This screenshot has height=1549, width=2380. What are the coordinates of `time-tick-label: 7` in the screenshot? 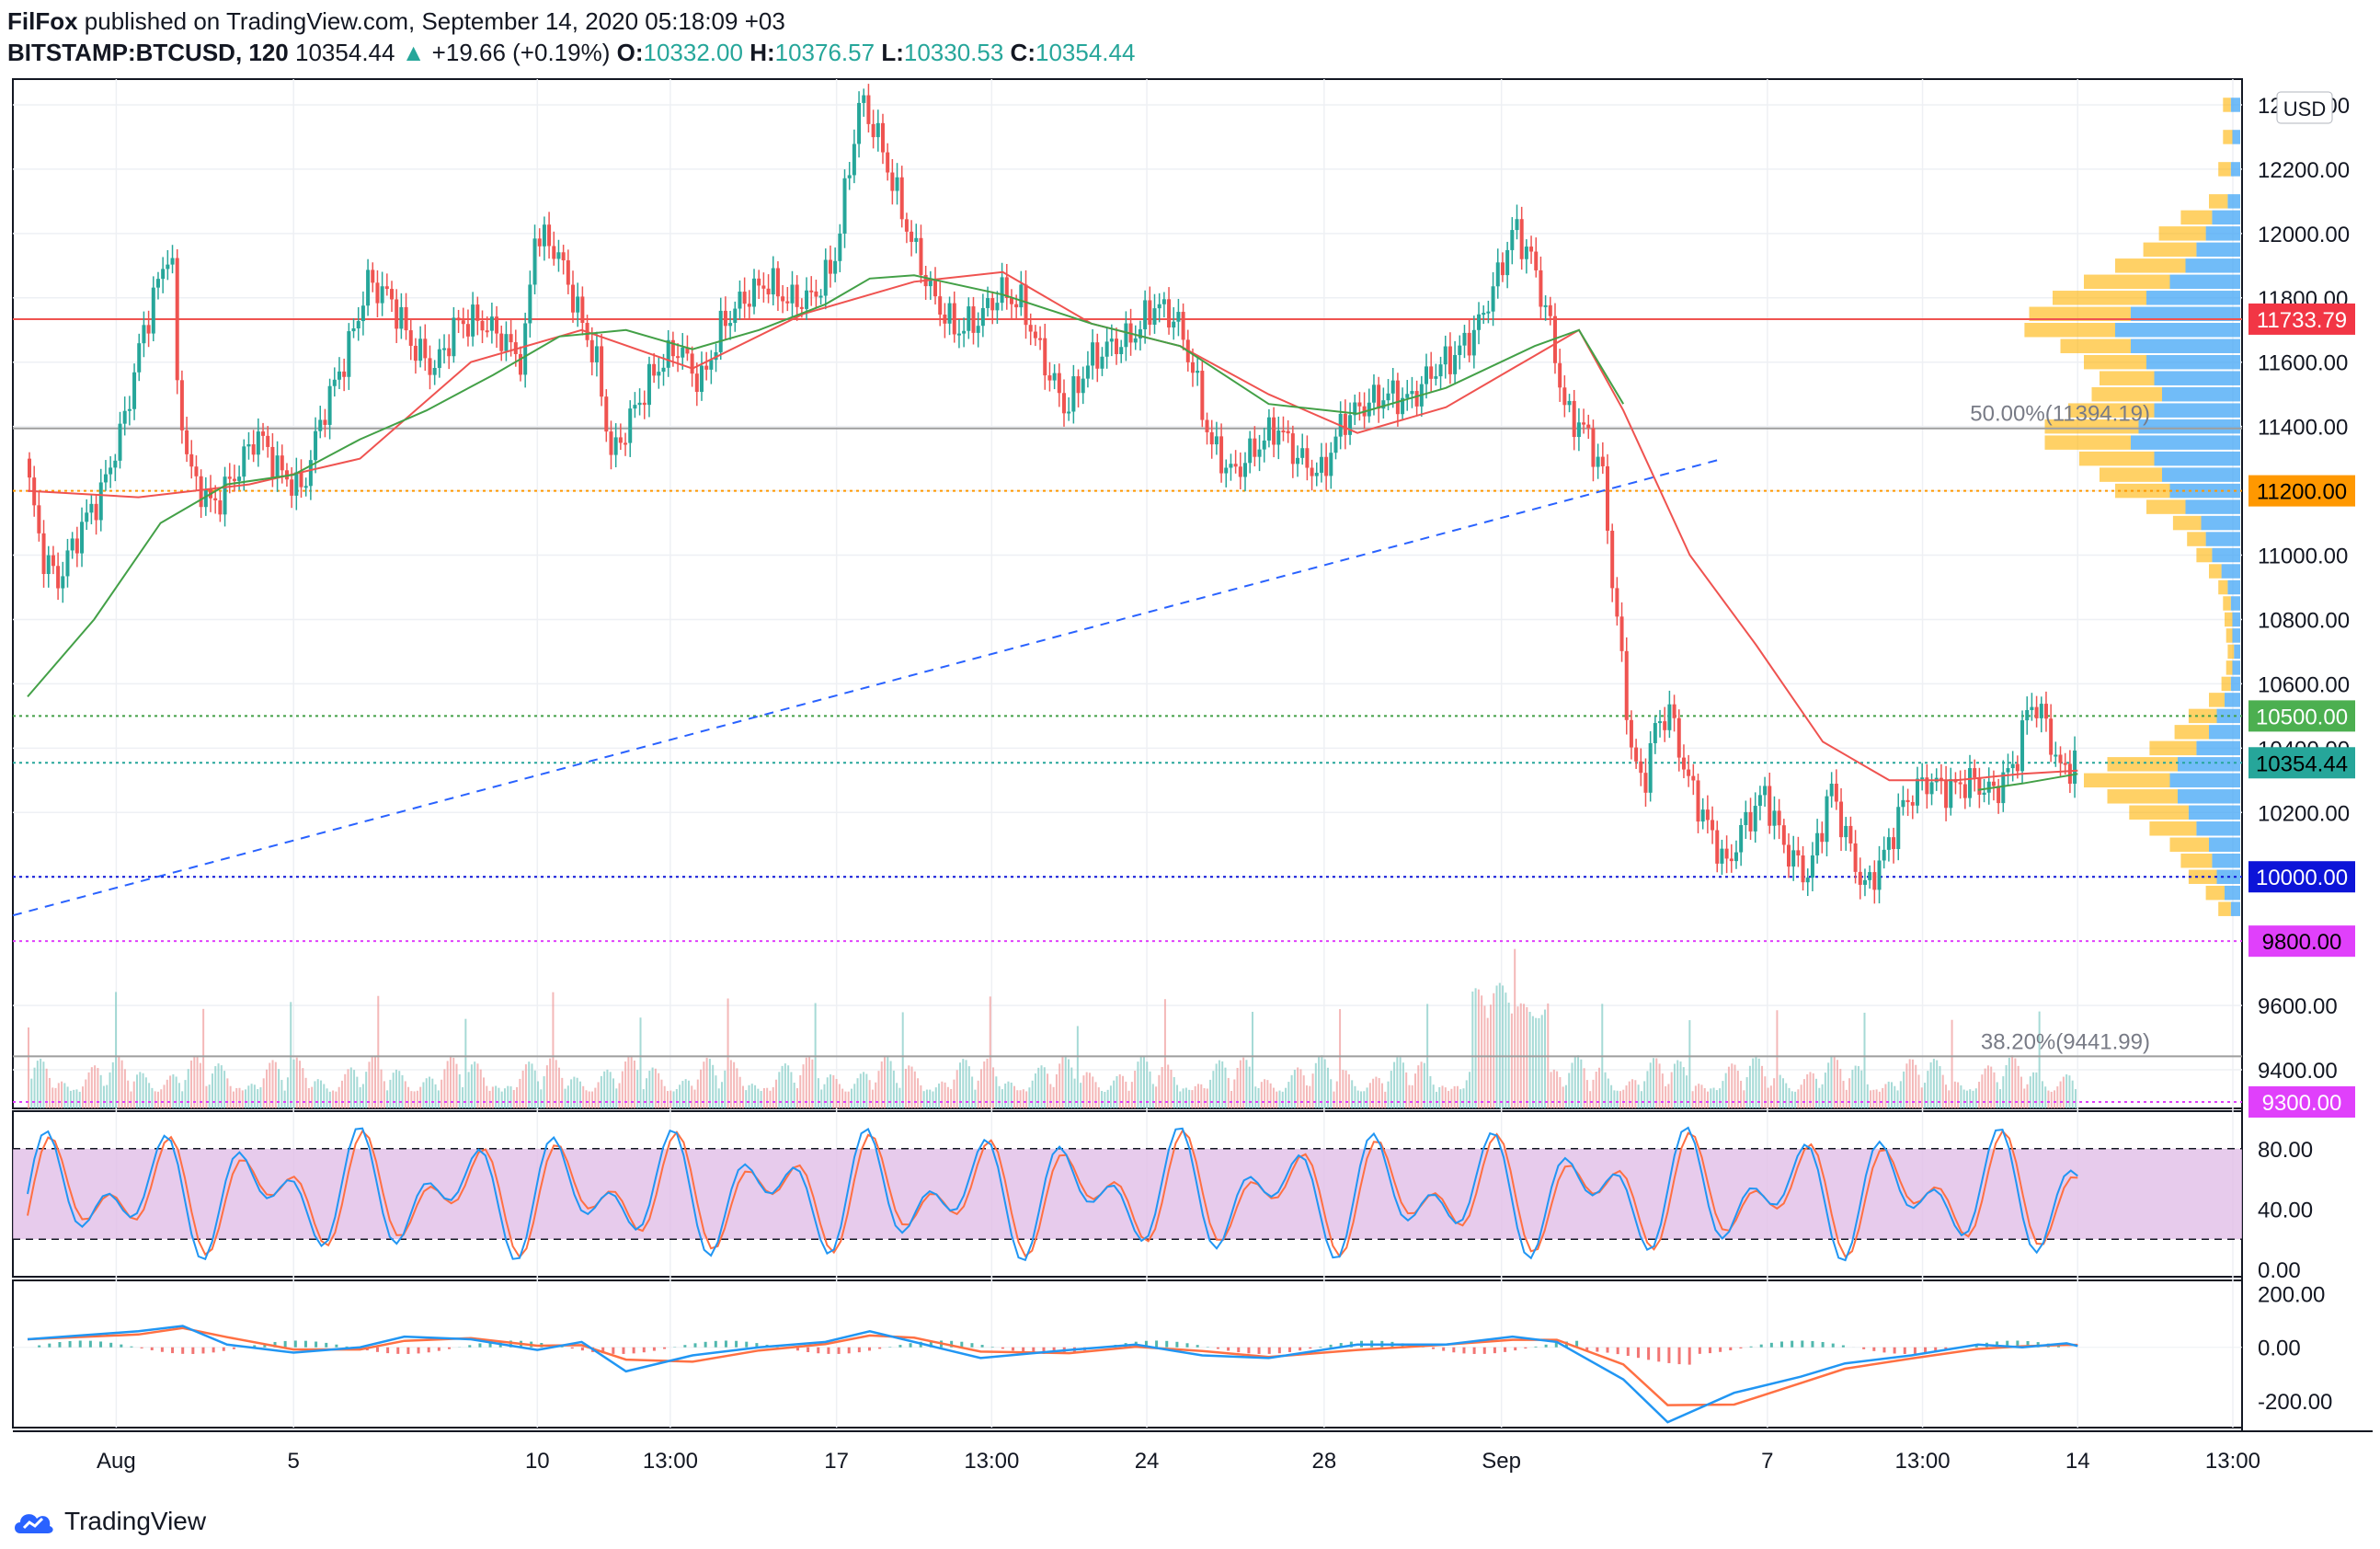 It's located at (1767, 1462).